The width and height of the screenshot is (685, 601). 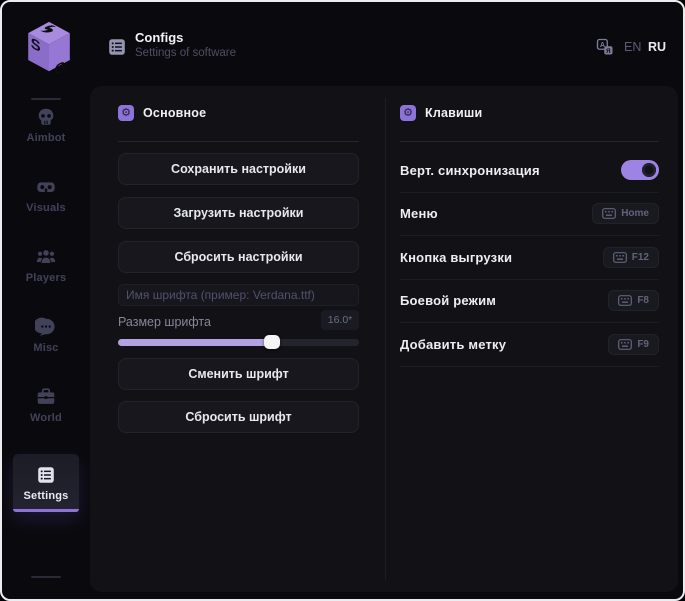 What do you see at coordinates (649, 170) in the screenshot?
I see `toggle-knob` at bounding box center [649, 170].